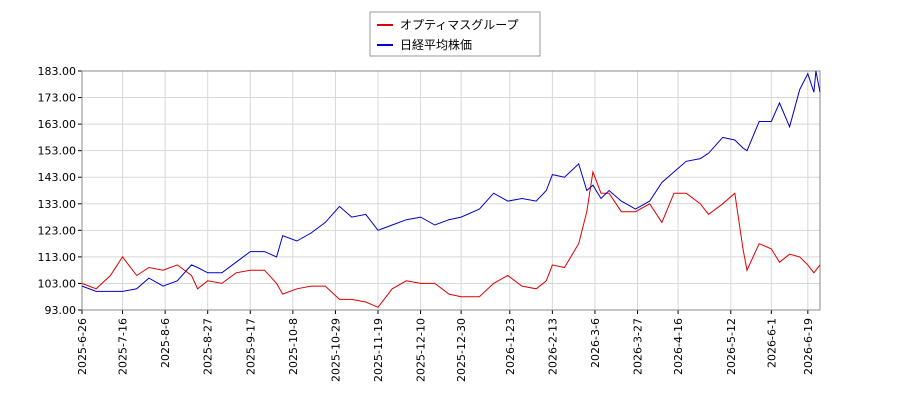 This screenshot has width=900, height=400. I want to click on y-tick-label: 93.00, so click(61, 310).